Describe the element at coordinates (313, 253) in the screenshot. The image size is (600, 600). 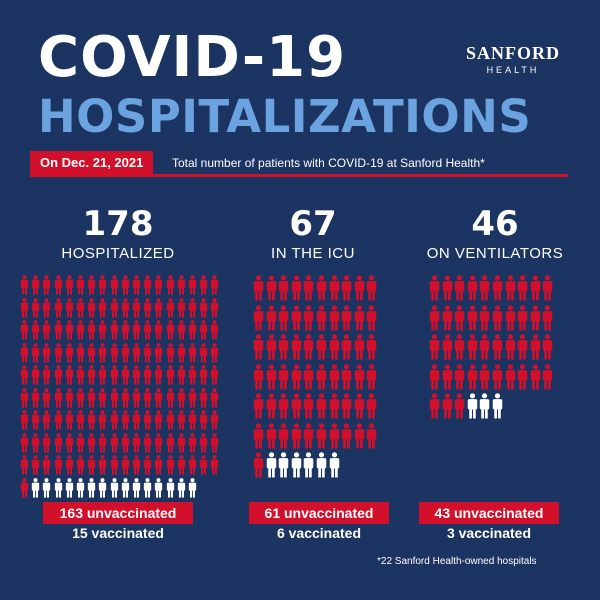
I see `stat-icu-label: IN THE ICU` at that location.